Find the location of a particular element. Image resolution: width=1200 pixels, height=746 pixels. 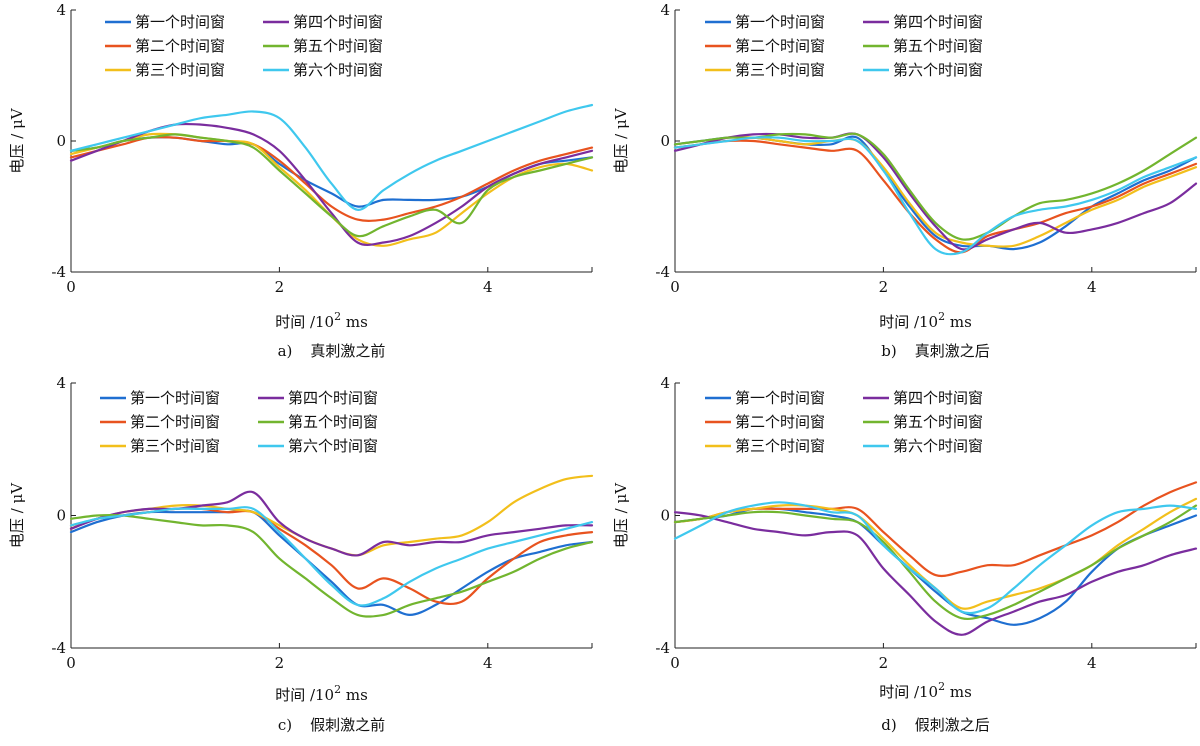

panel-caption: b) 真刺激之后 is located at coordinates (935, 351).